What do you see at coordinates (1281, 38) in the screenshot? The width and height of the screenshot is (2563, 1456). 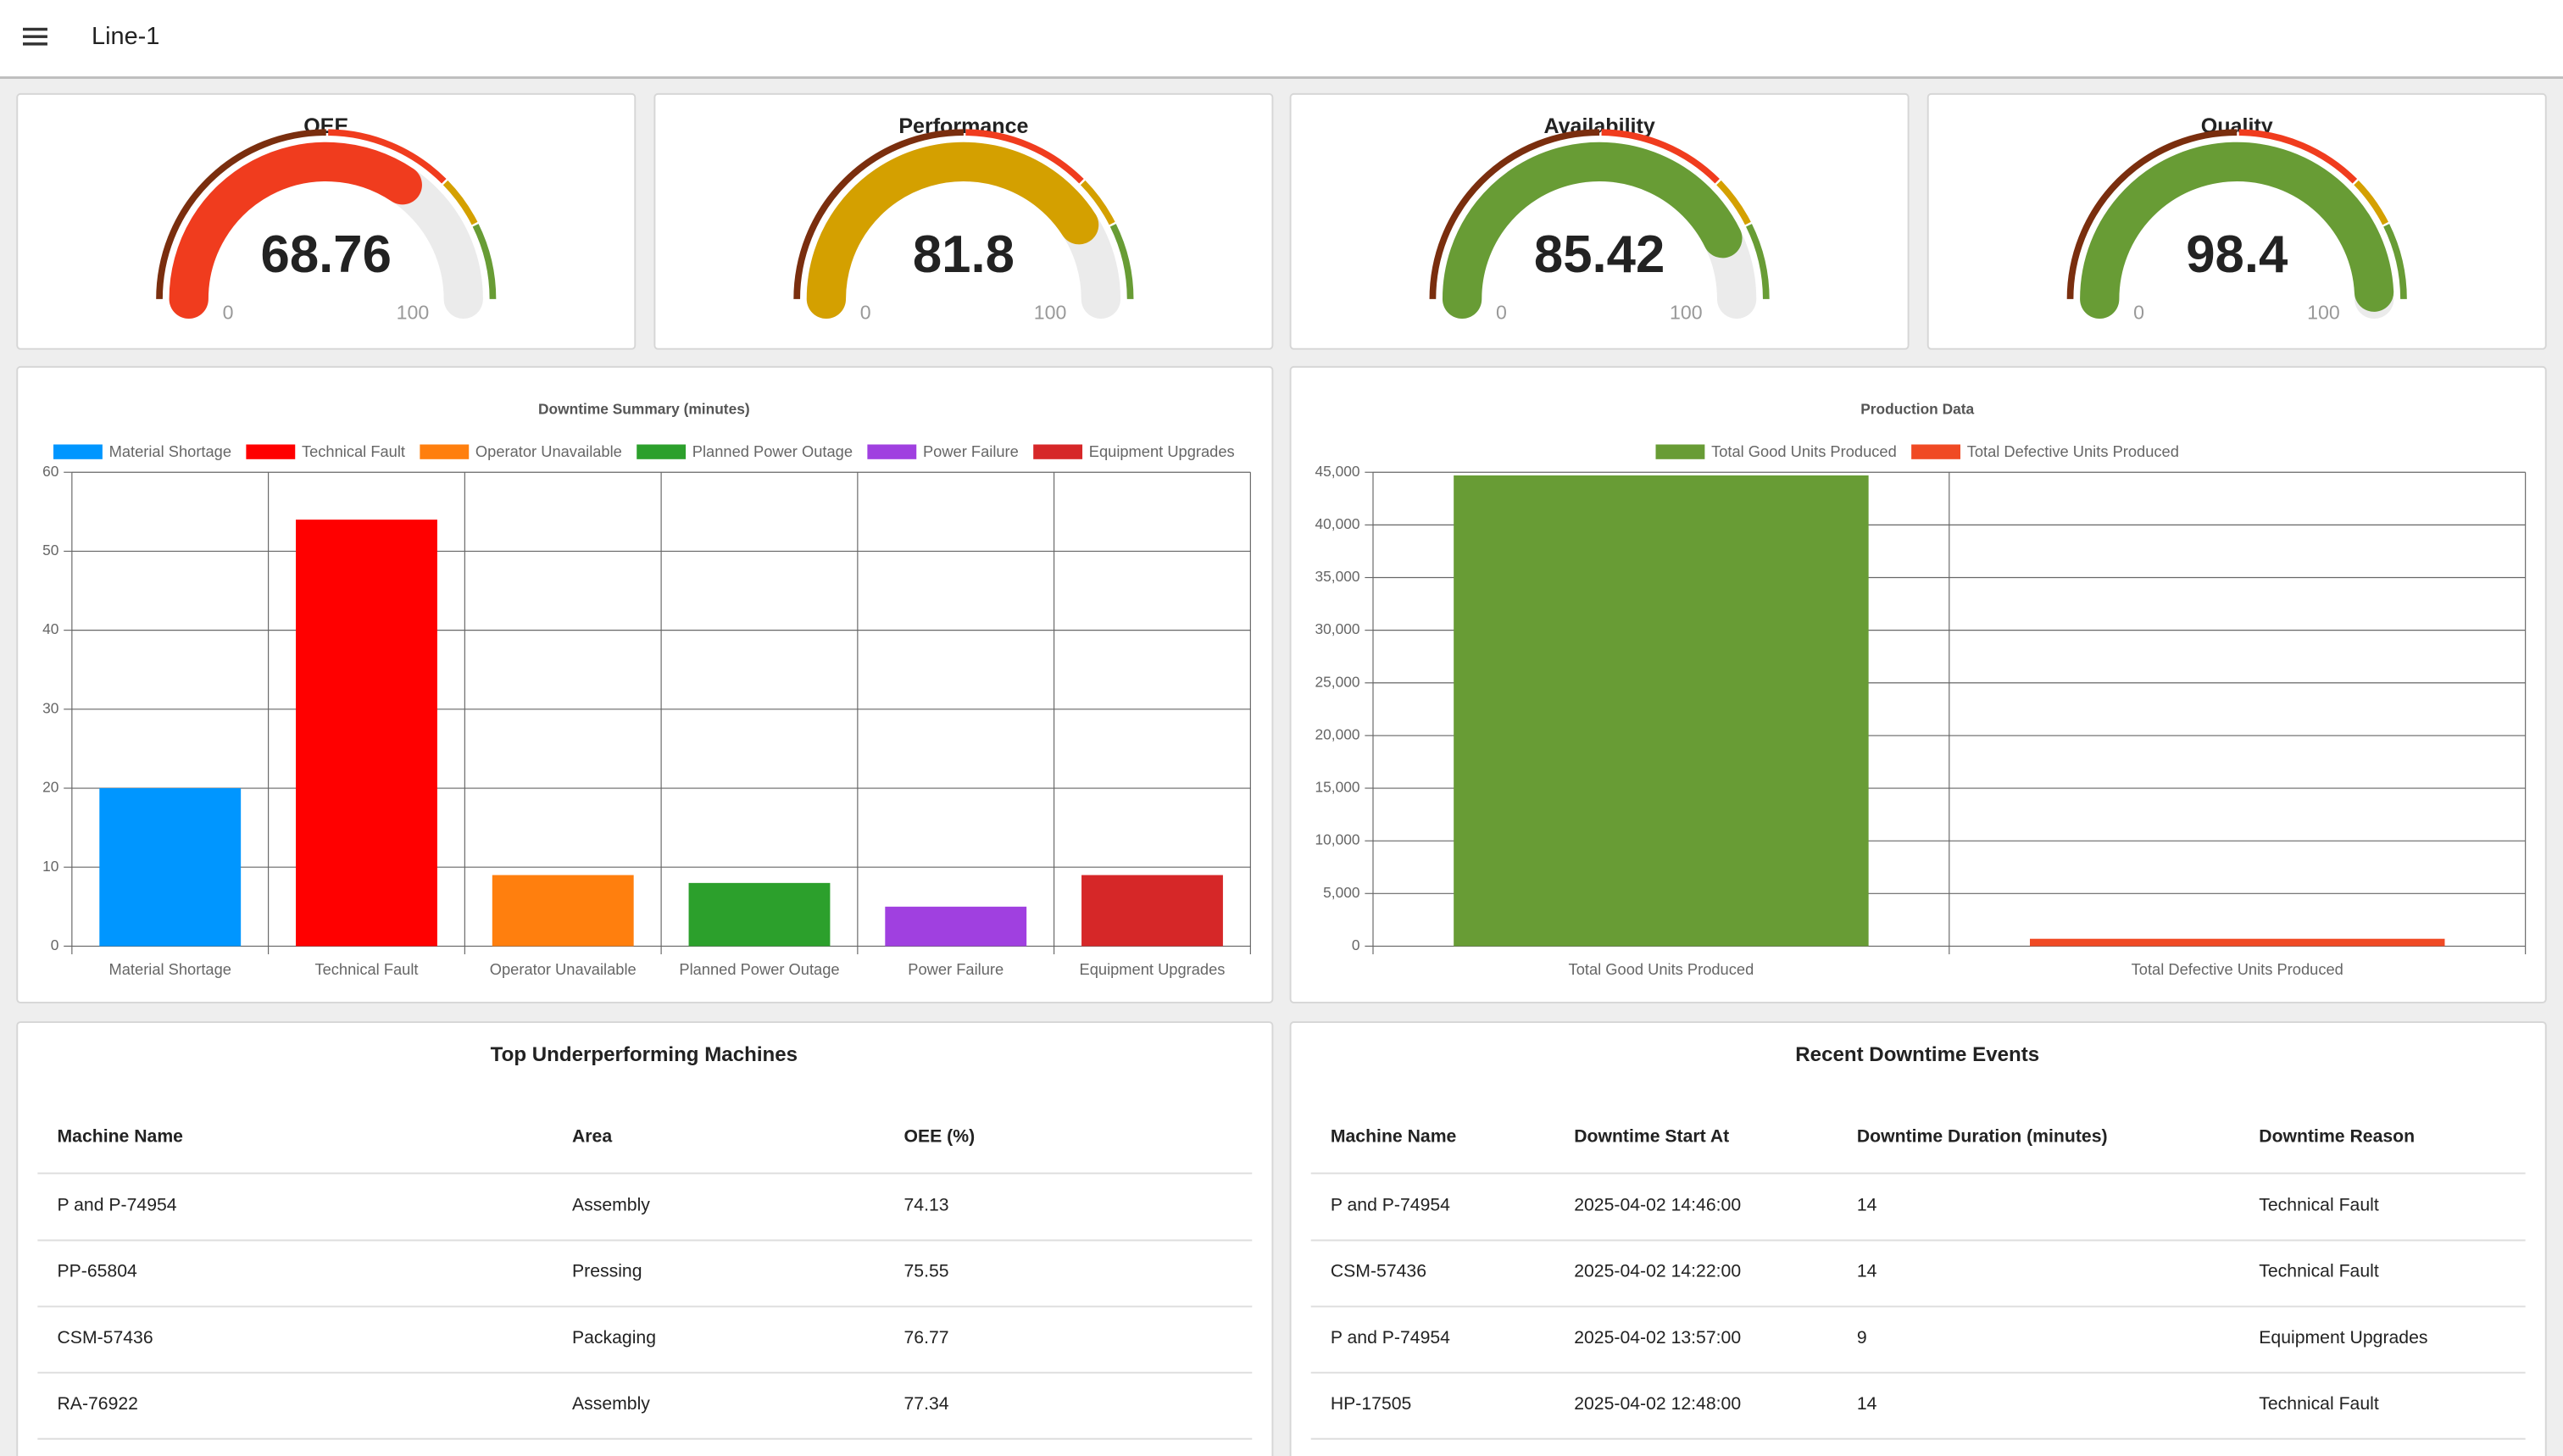 I see `app-bar` at bounding box center [1281, 38].